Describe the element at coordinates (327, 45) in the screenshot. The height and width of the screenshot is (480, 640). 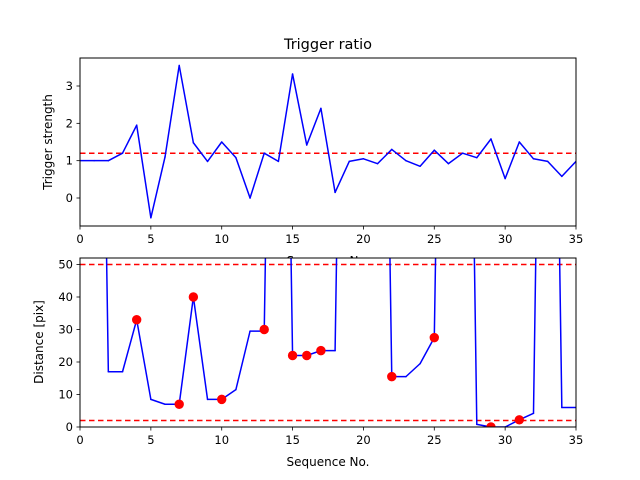
I see `chart-title: Trigger ratio` at that location.